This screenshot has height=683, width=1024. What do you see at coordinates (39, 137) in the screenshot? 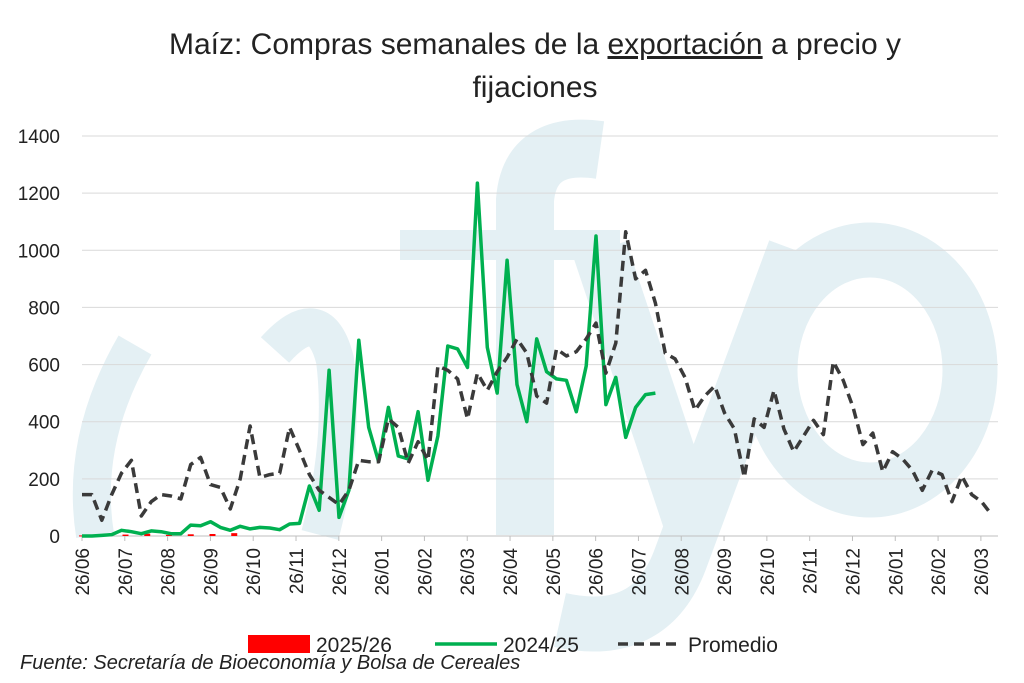
I see `y-tick-label: 1400` at bounding box center [39, 137].